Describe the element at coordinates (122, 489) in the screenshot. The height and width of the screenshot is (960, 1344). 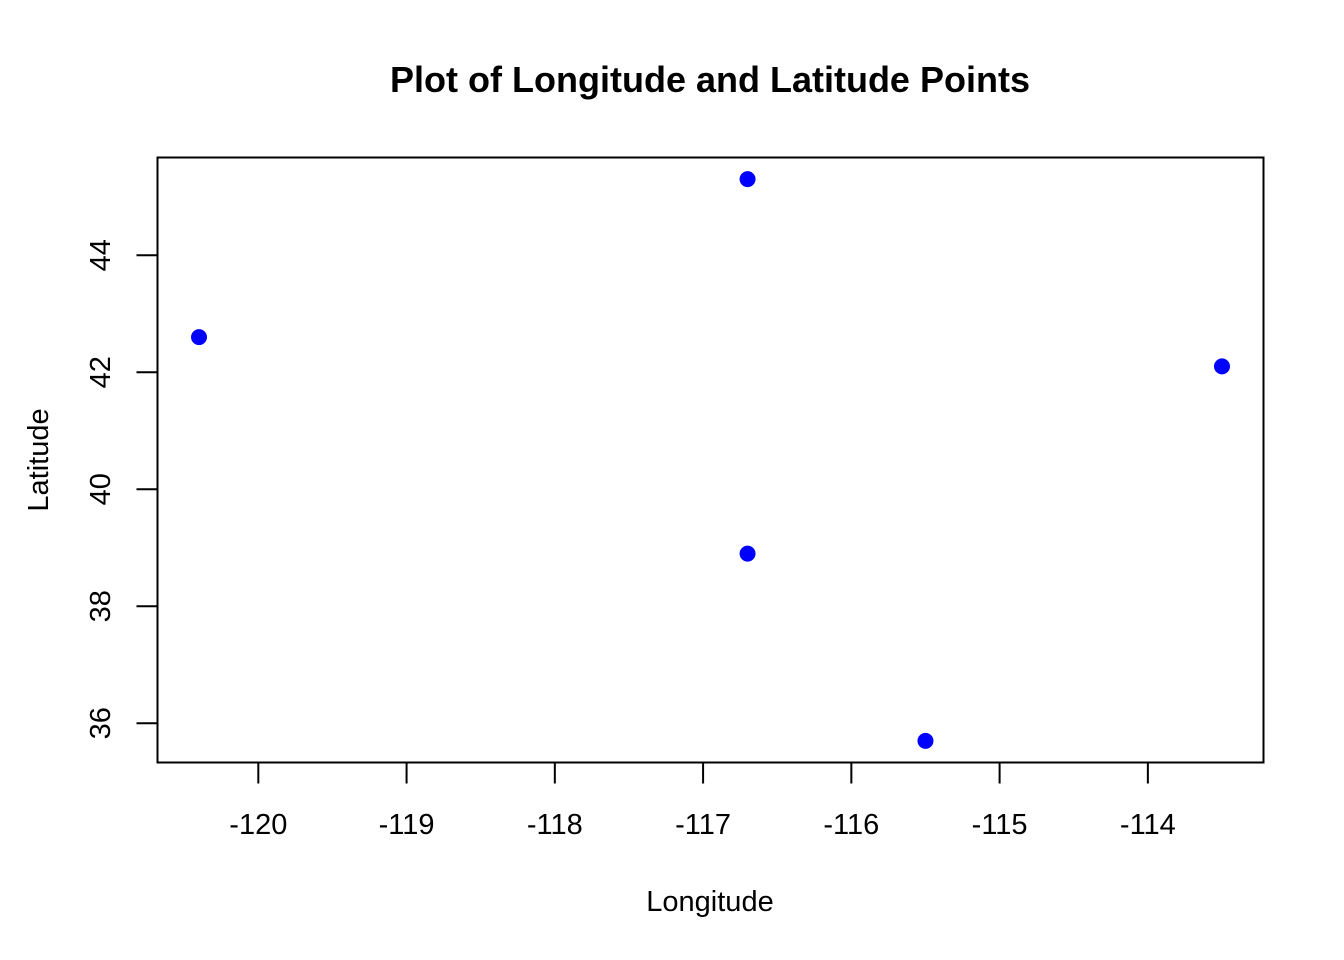
I see `y-axis: 36 38 40 42 44` at that location.